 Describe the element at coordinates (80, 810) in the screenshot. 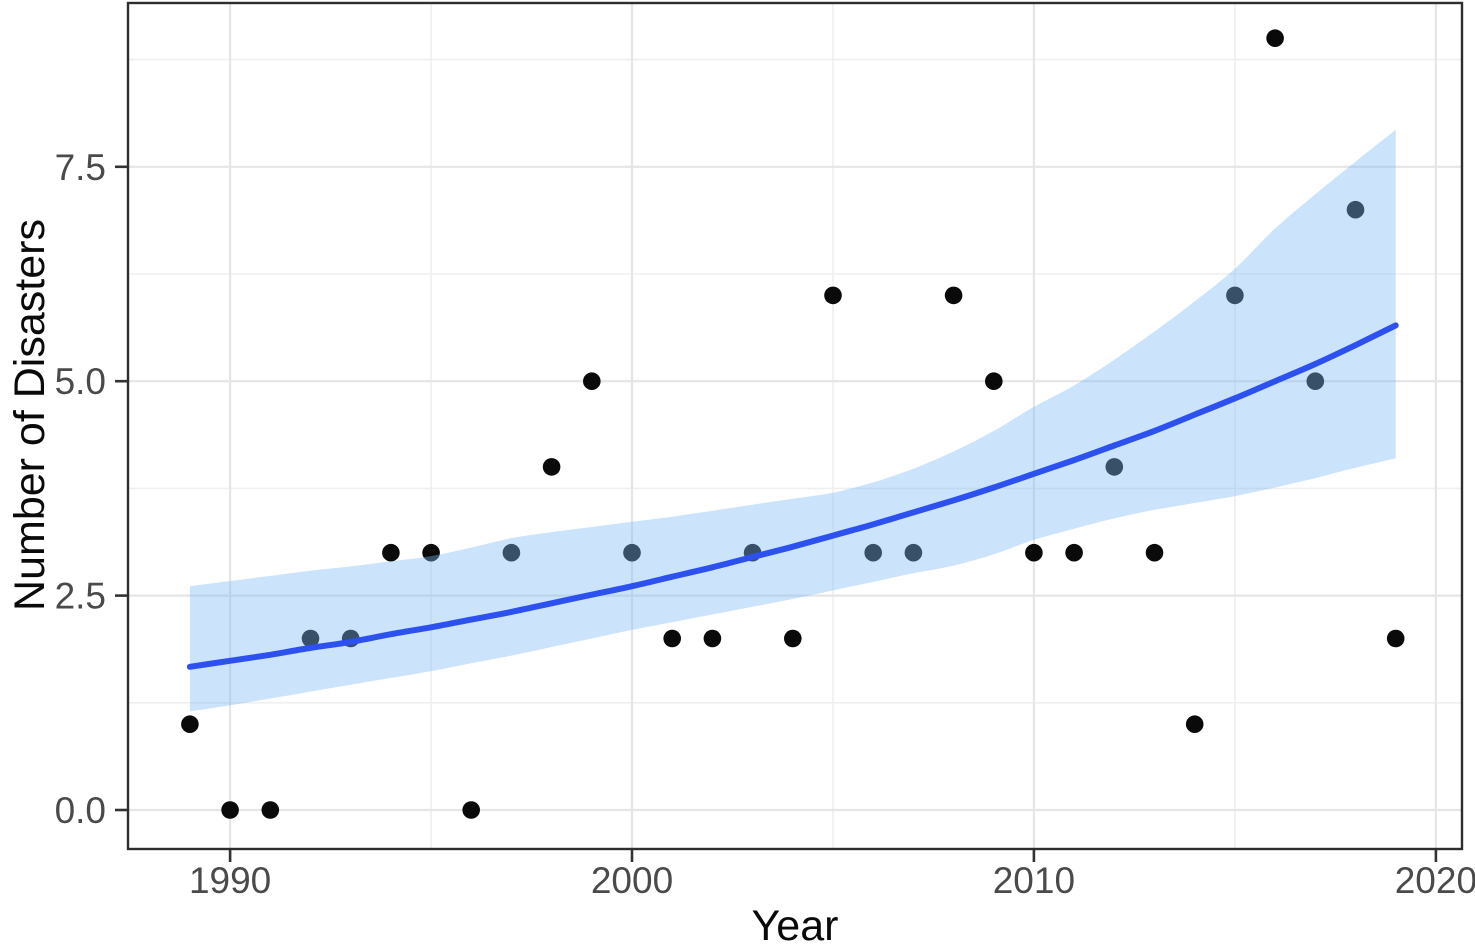

I see `y-tick-label: 0.0` at that location.